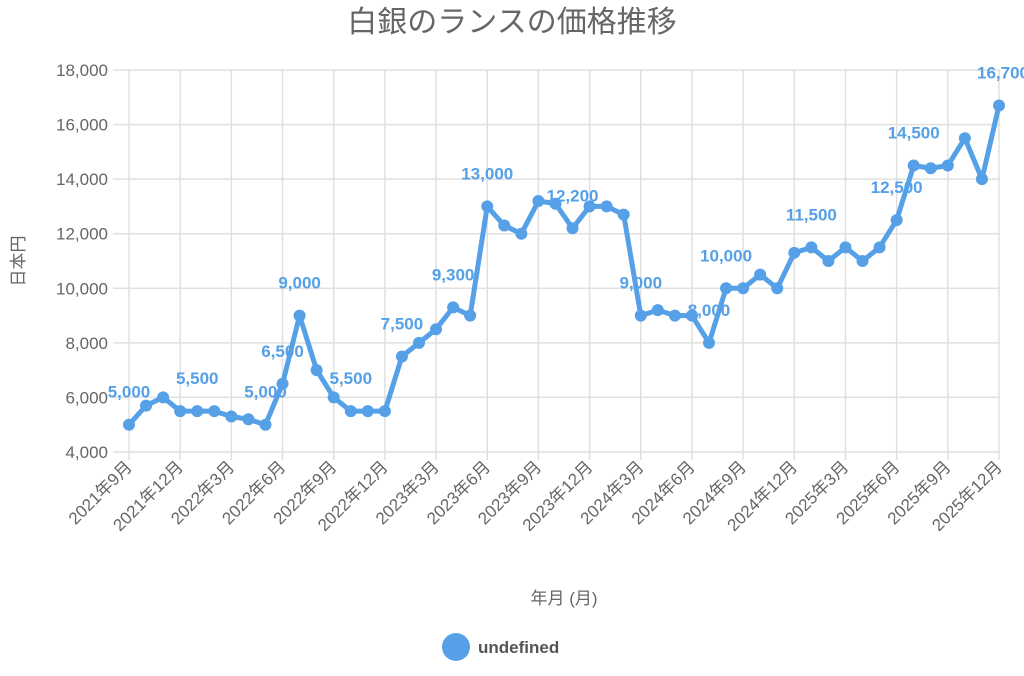  Describe the element at coordinates (86, 452) in the screenshot. I see `y-tick-label: 4,000` at that location.